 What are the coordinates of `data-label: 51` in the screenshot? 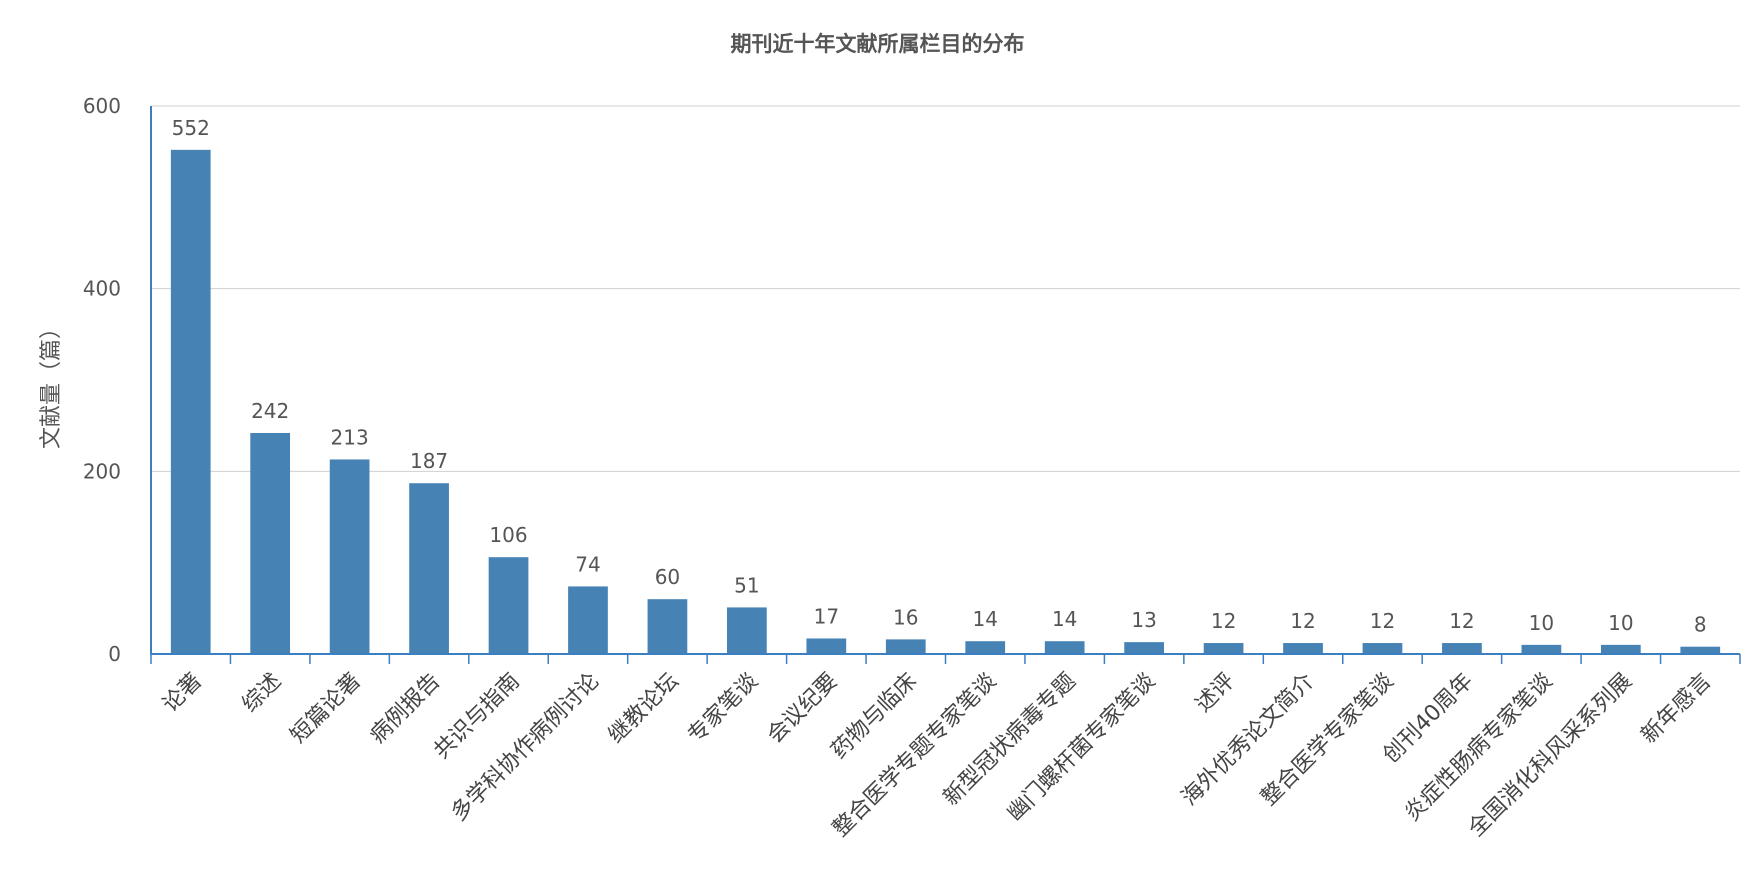 It's located at (746, 585).